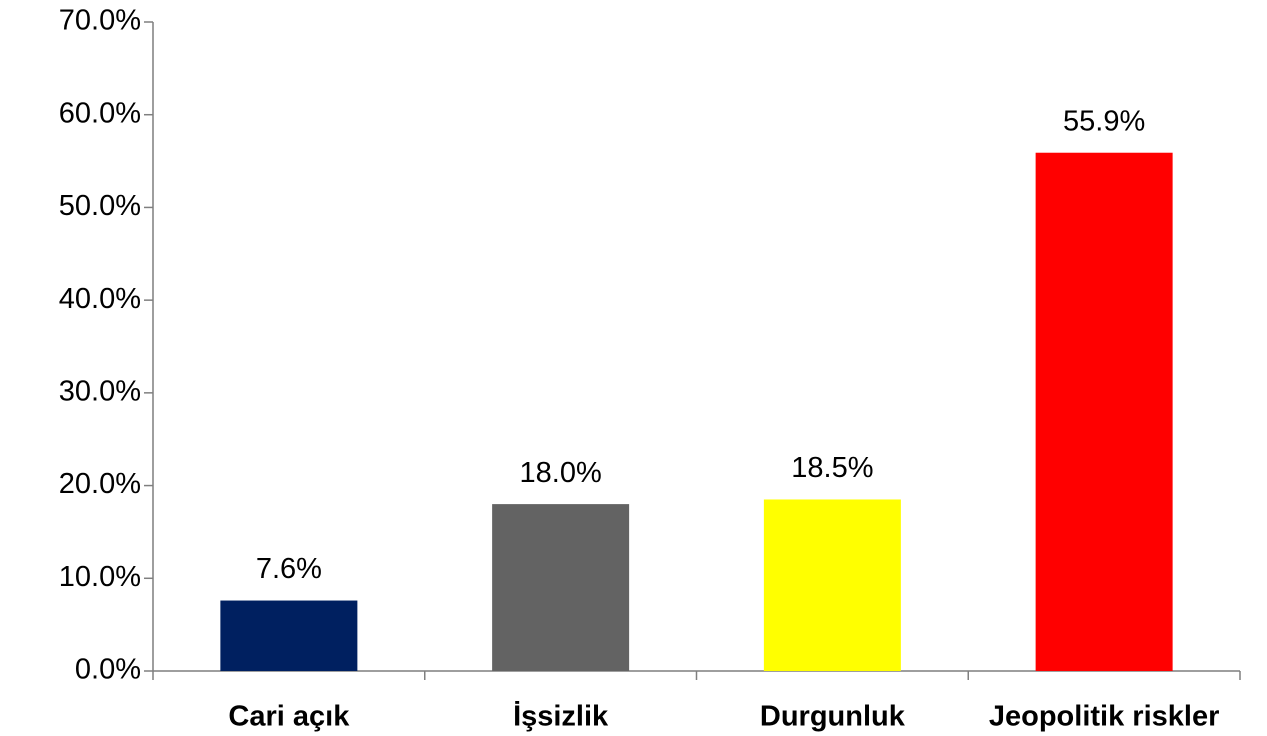 Image resolution: width=1267 pixels, height=736 pixels. I want to click on x-tick-label: Cari açık, so click(289, 717).